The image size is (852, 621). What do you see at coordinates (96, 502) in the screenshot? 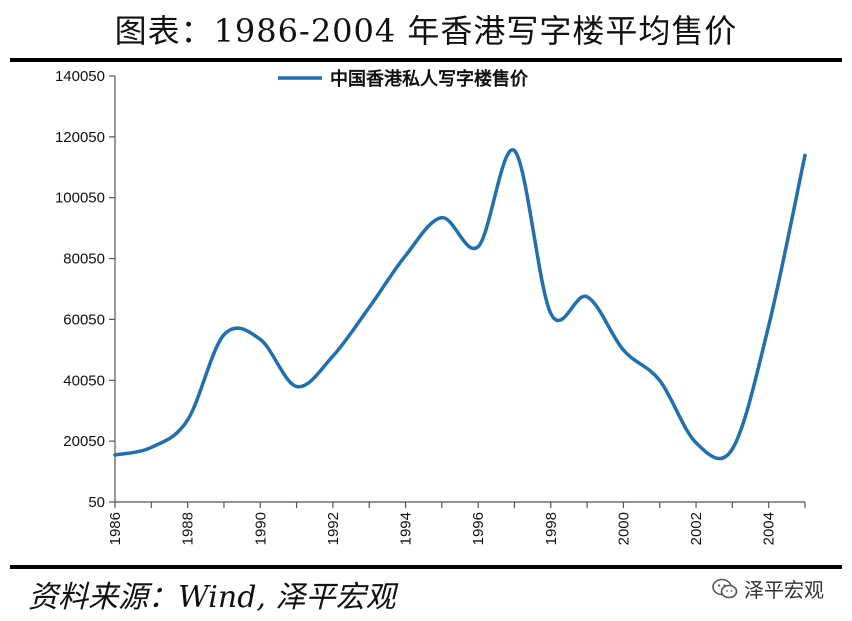
I see `y-tick-label: 50` at bounding box center [96, 502].